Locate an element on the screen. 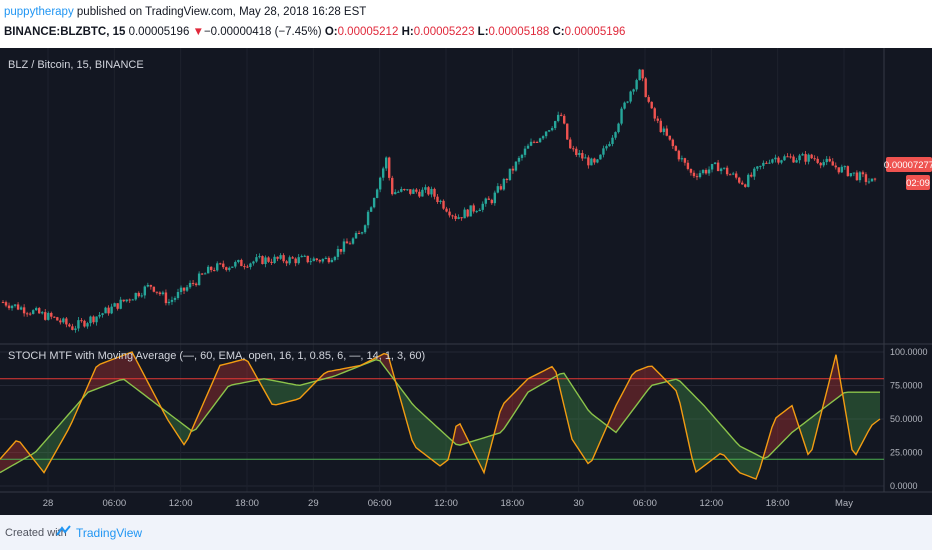 The width and height of the screenshot is (932, 550). countdown-label: 02:09 is located at coordinates (918, 183).